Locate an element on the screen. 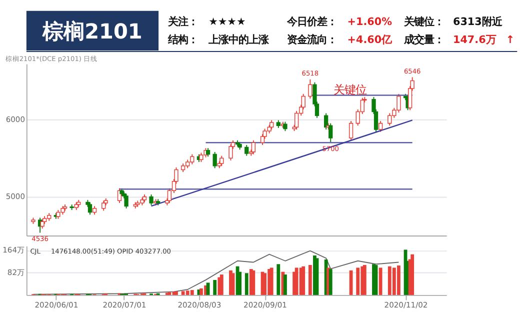 The width and height of the screenshot is (520, 325). x-tick-label: 2020/11/02 is located at coordinates (406, 305).